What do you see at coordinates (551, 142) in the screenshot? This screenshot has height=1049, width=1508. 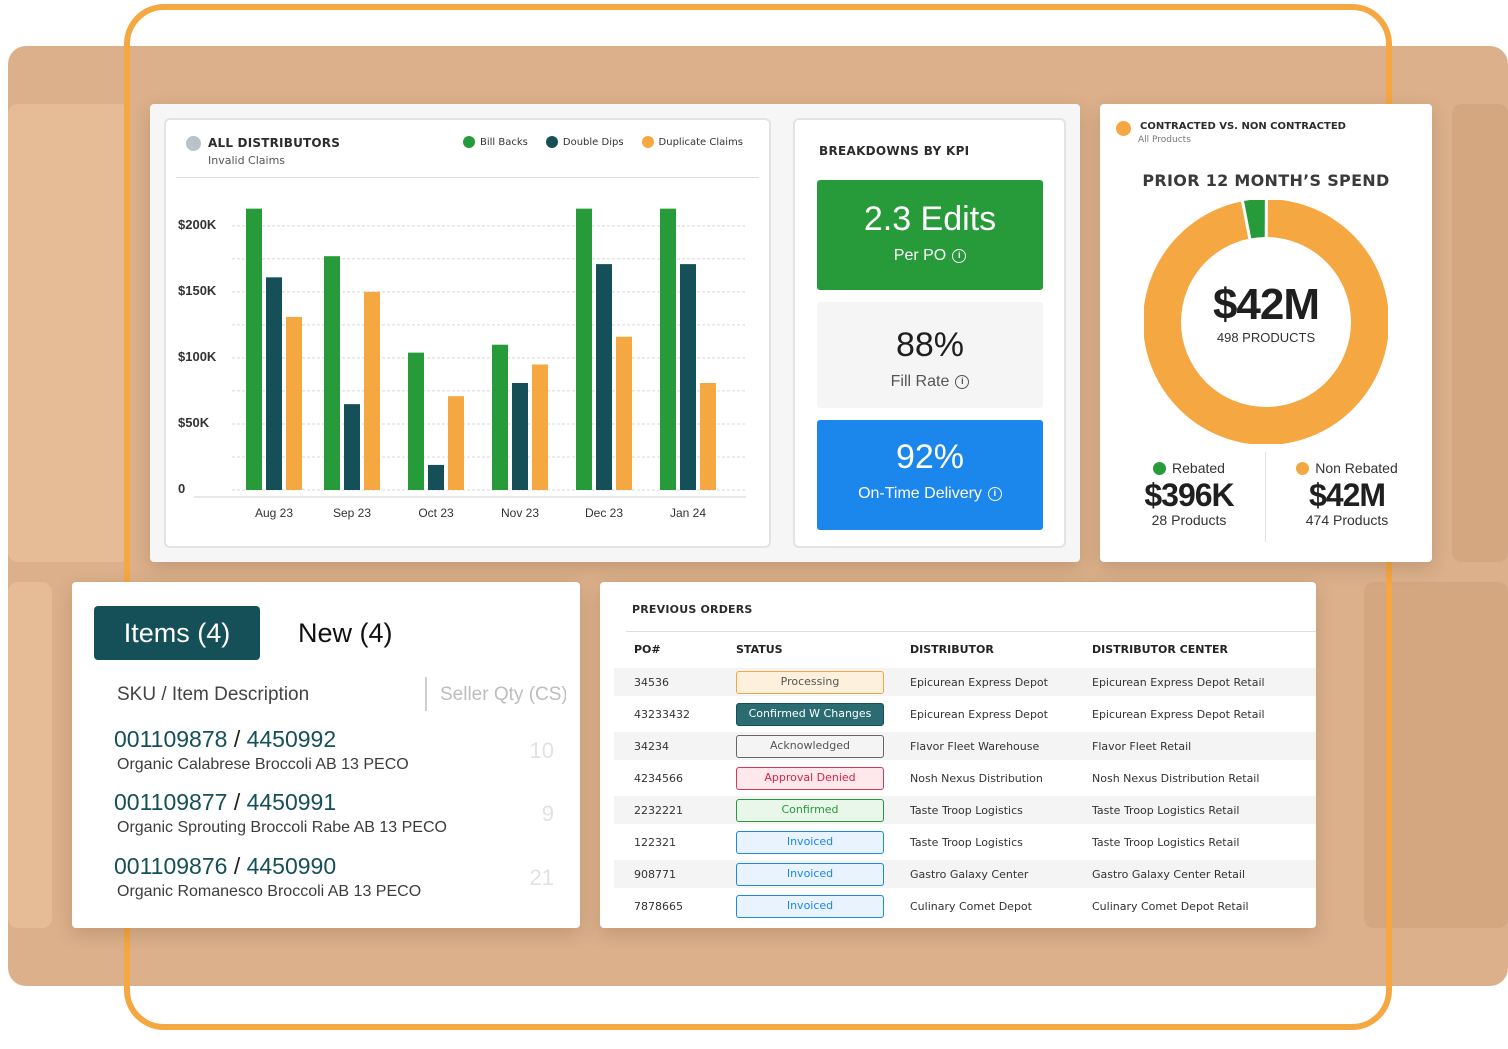 I see `legend-dot-teal-icon` at bounding box center [551, 142].